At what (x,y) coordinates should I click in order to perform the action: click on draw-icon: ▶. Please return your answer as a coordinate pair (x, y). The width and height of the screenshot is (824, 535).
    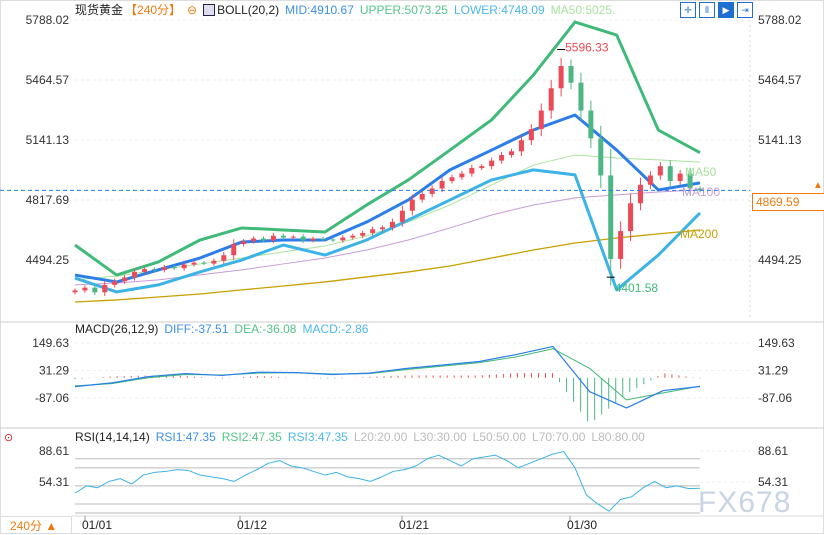
    Looking at the image, I should click on (726, 10).